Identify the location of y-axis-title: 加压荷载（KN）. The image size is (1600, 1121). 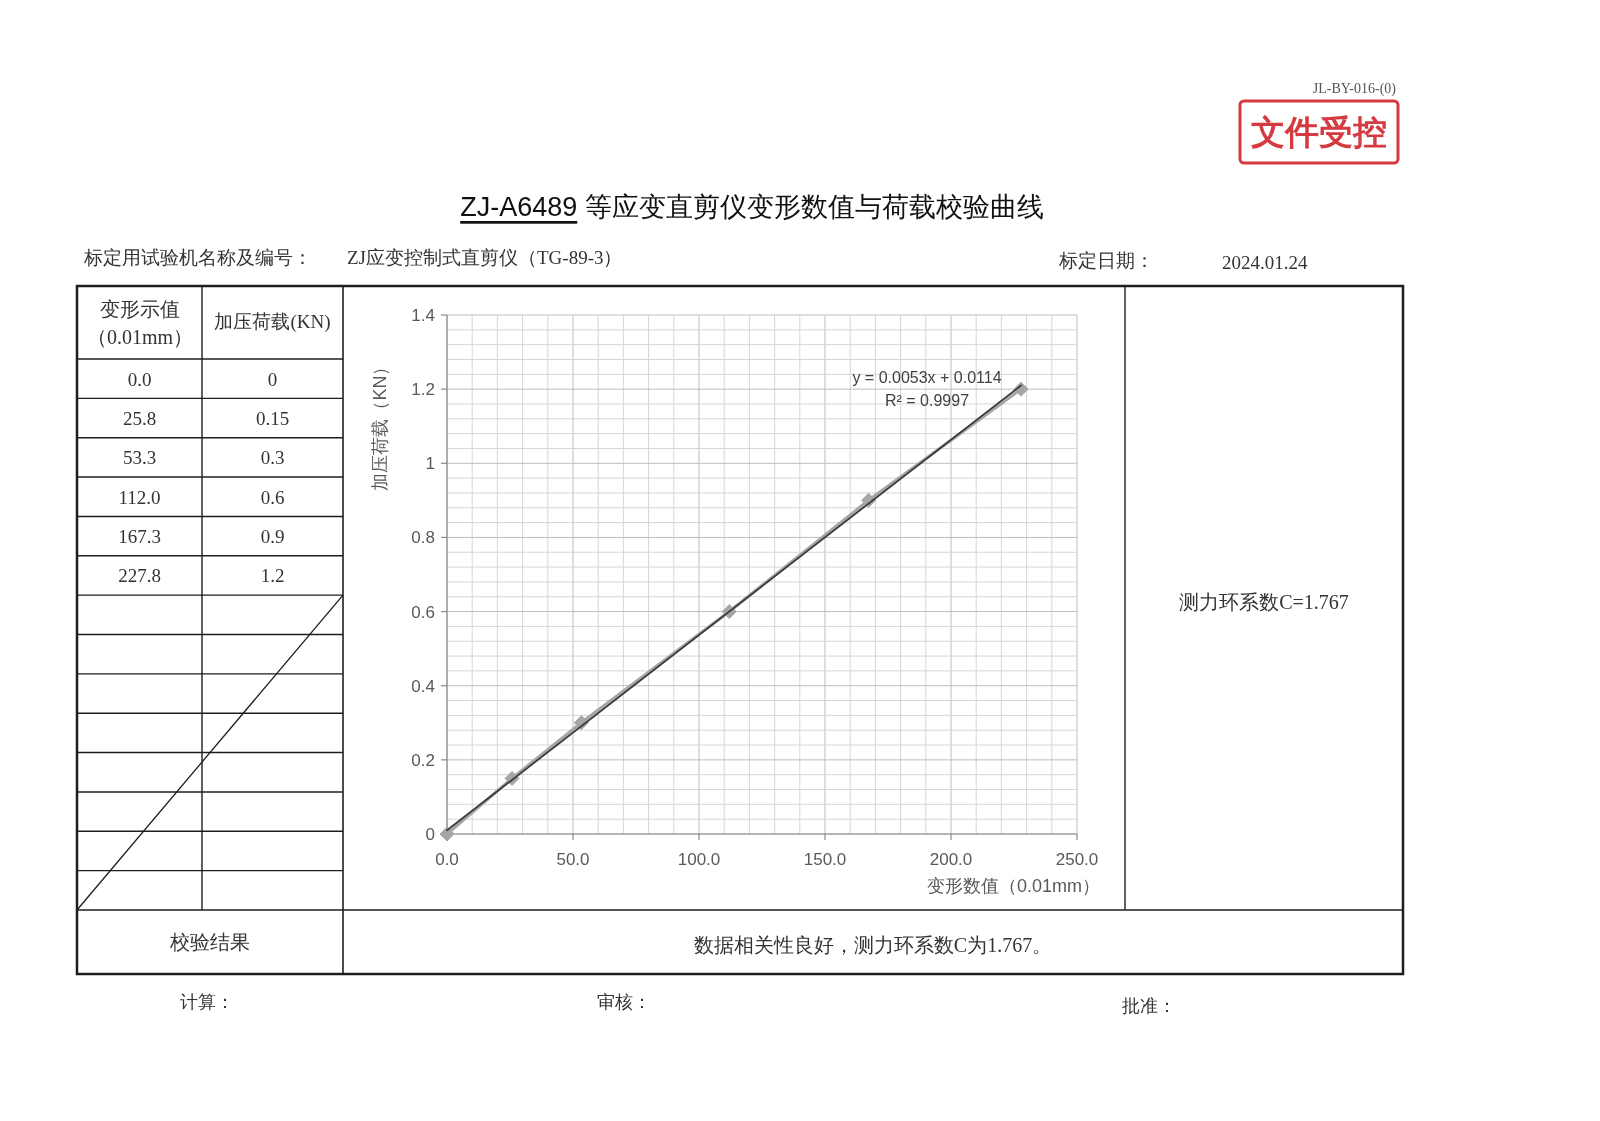
(380, 424).